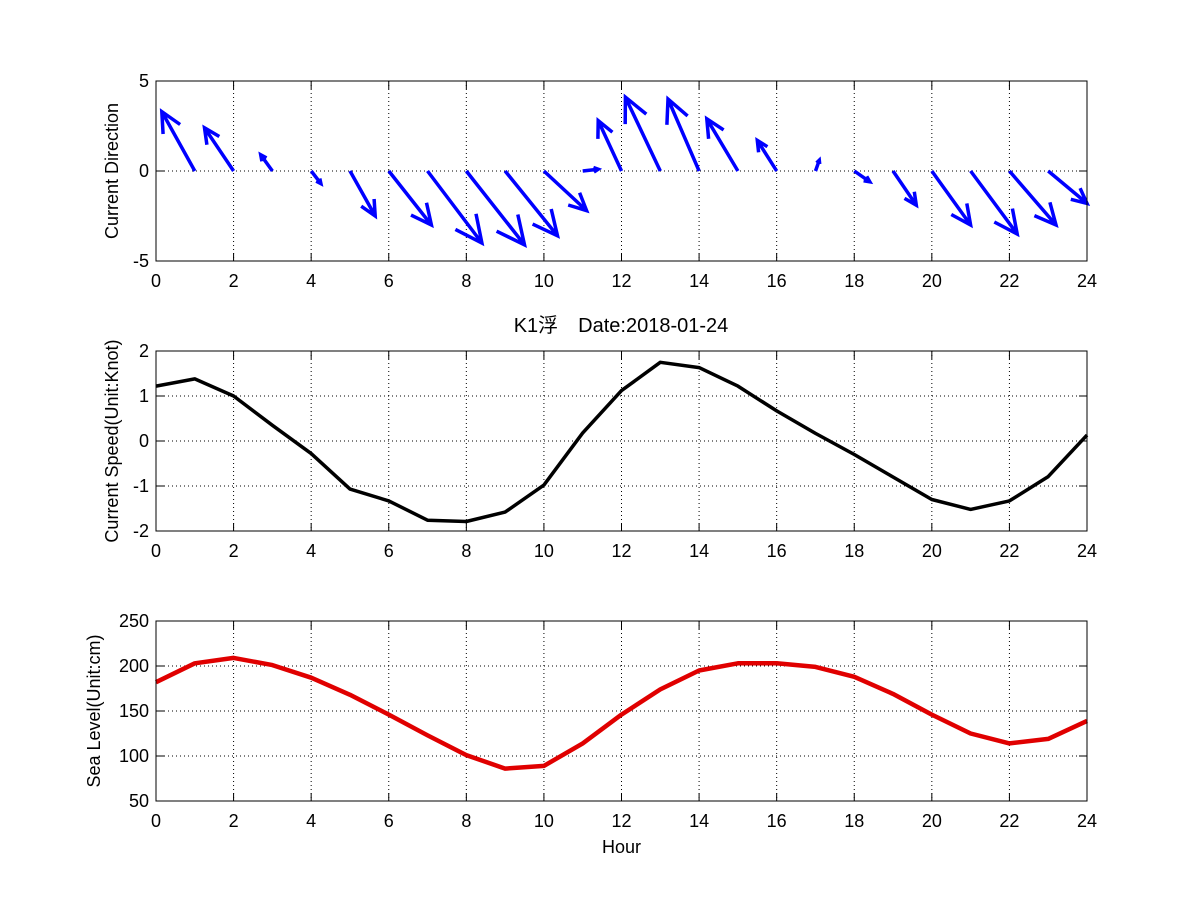 Image resolution: width=1201 pixels, height=901 pixels. Describe the element at coordinates (621, 847) in the screenshot. I see `x-axis-label: Hour` at that location.